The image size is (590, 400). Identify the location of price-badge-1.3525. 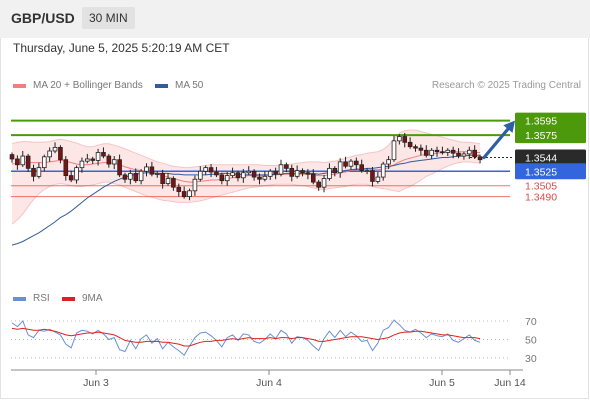
(550, 171).